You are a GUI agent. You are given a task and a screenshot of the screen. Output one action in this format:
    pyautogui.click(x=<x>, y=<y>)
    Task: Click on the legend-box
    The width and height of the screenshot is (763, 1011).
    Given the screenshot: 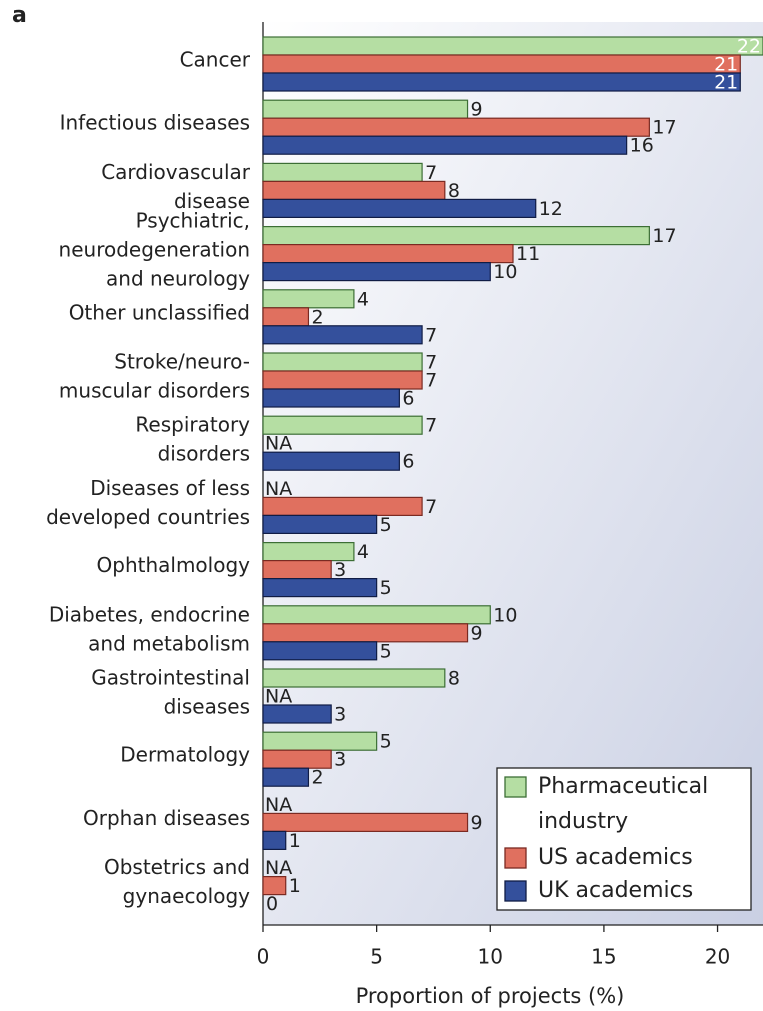 What is the action you would take?
    pyautogui.click(x=624, y=839)
    